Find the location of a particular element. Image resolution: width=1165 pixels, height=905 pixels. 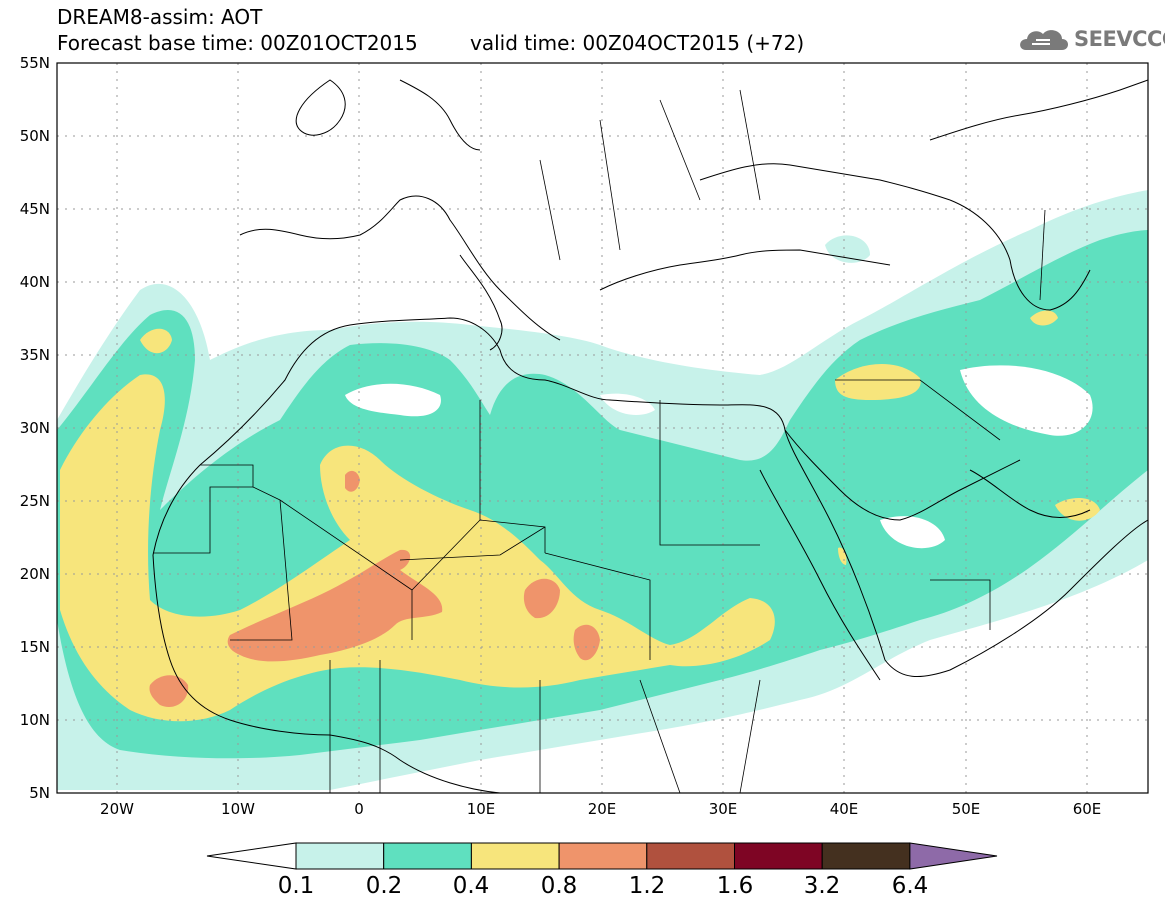

cloud-logo-icon is located at coordinates (1044, 40).